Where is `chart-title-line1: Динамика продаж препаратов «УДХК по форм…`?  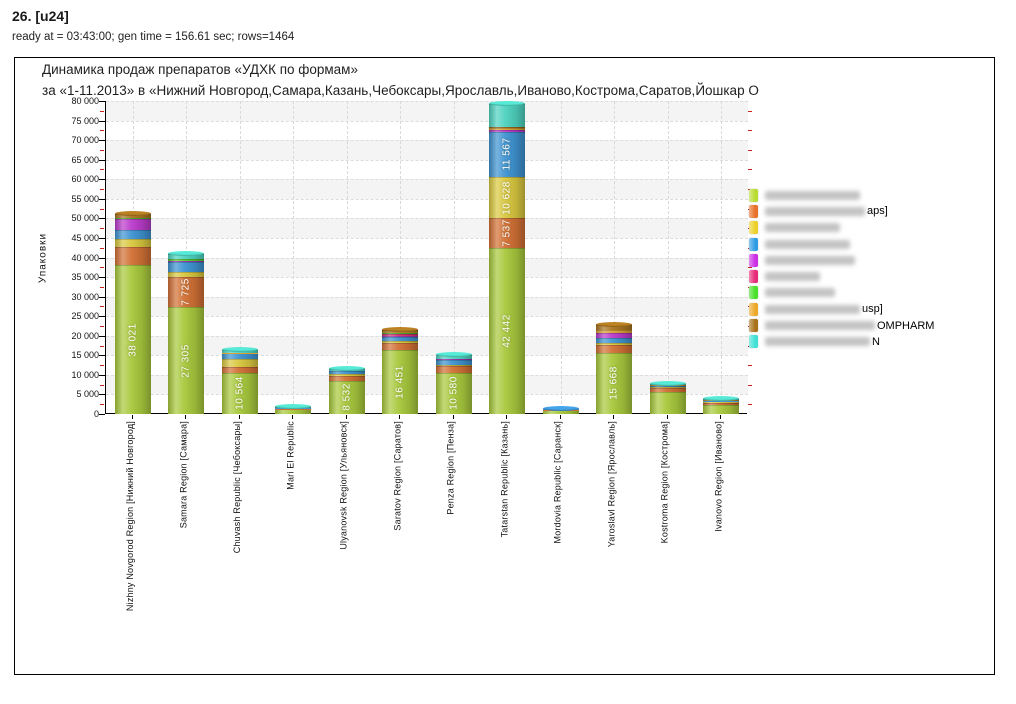 chart-title-line1: Динамика продаж препаратов «УДХК по форм… is located at coordinates (200, 69).